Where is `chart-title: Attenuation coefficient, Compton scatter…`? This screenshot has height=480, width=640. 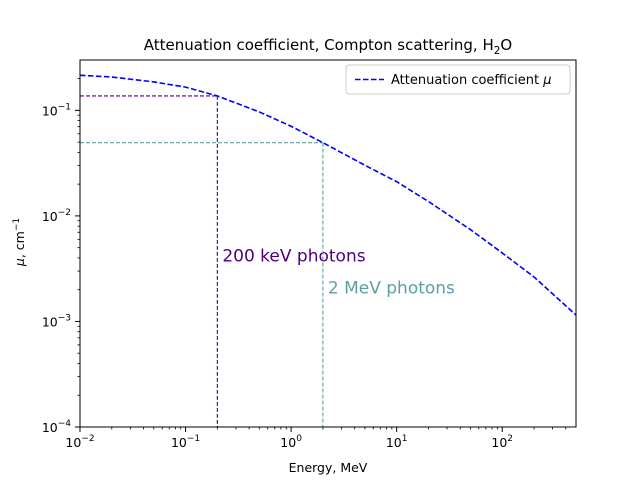
chart-title: Attenuation coefficient, Compton scatter… is located at coordinates (328, 46).